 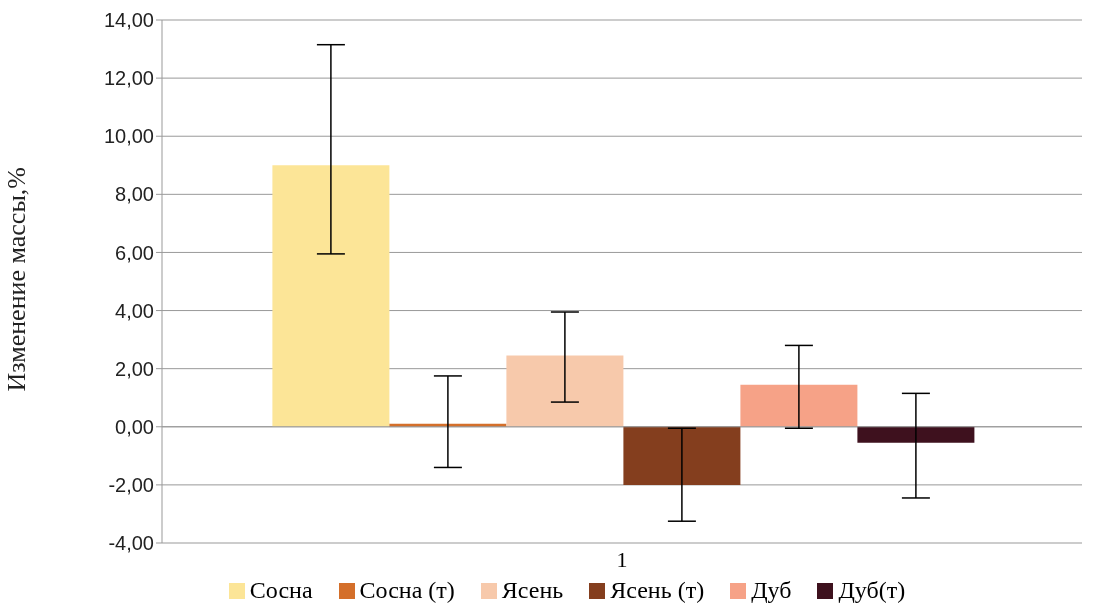 What do you see at coordinates (657, 590) in the screenshot?
I see `legend-label: Ясень (т)` at bounding box center [657, 590].